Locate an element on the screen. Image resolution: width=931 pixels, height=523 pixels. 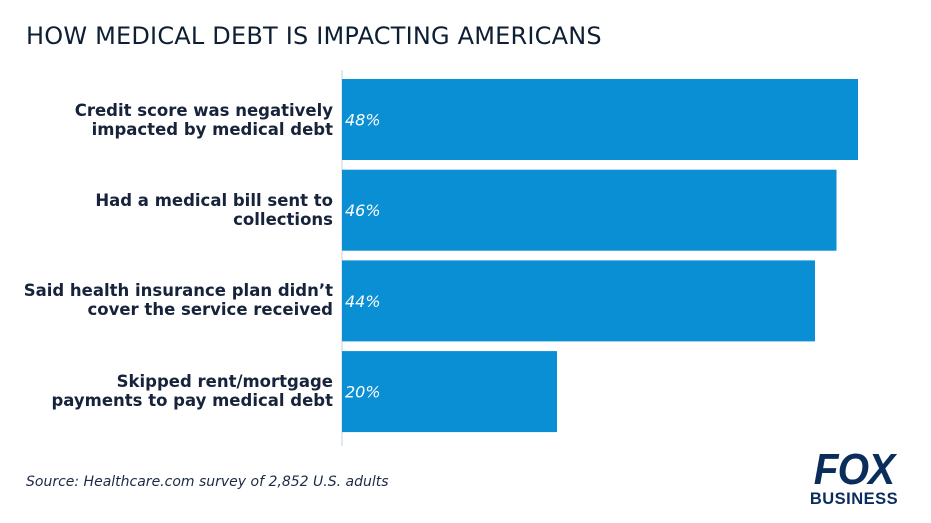
logo-fox-text: FOX is located at coordinates (854, 469).